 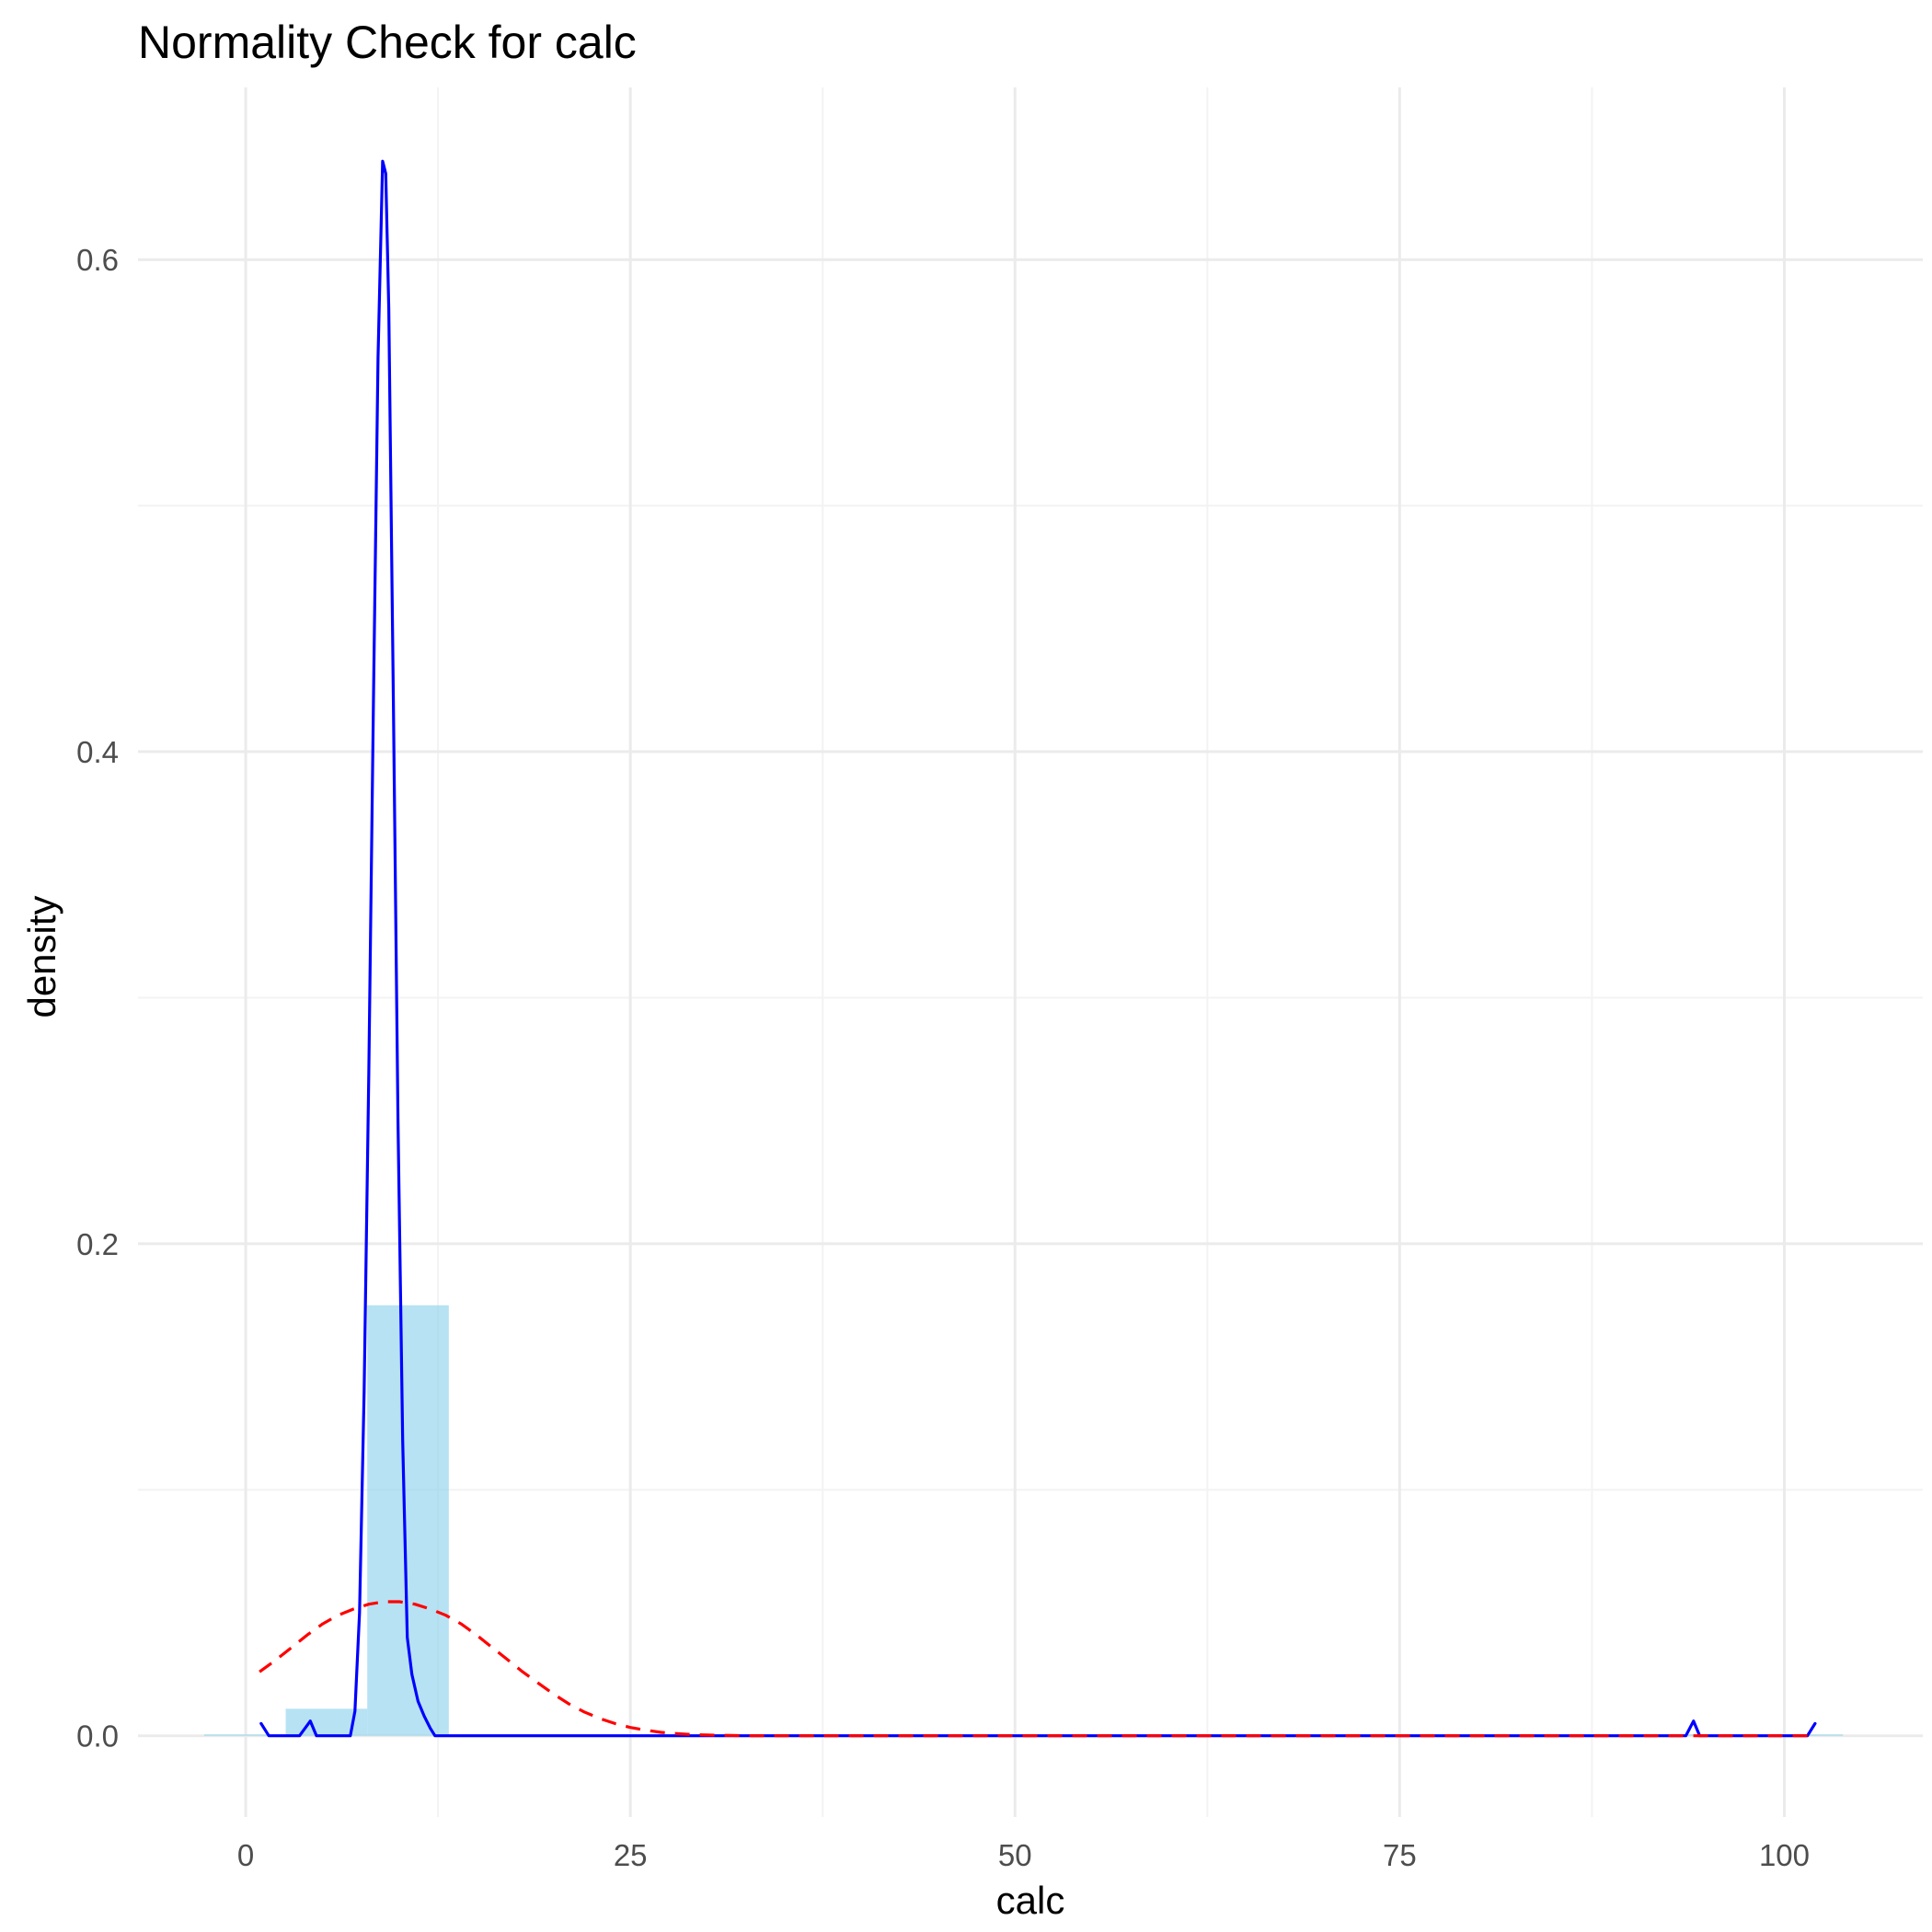 I want to click on y-tick-label: 0.0, so click(x=97, y=1736).